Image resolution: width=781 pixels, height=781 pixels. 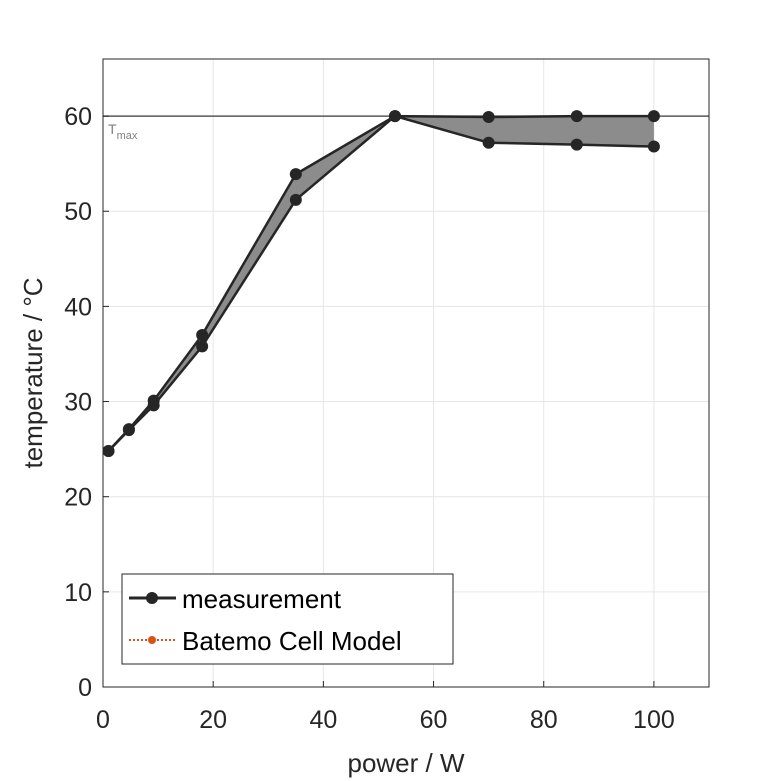 I want to click on x-tick-label: 80, so click(x=544, y=720).